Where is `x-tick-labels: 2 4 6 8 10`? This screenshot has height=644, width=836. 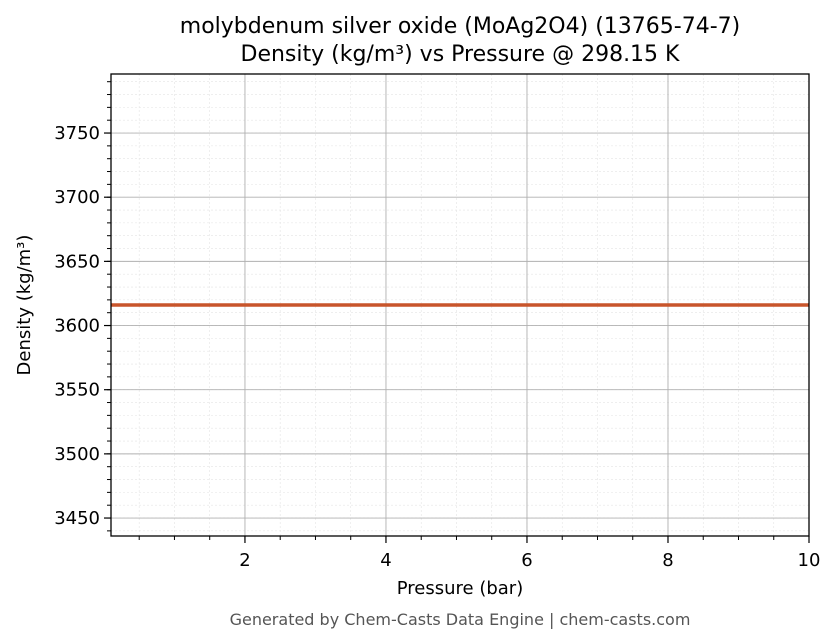
x-tick-labels: 2 4 6 8 10 is located at coordinates (529, 560).